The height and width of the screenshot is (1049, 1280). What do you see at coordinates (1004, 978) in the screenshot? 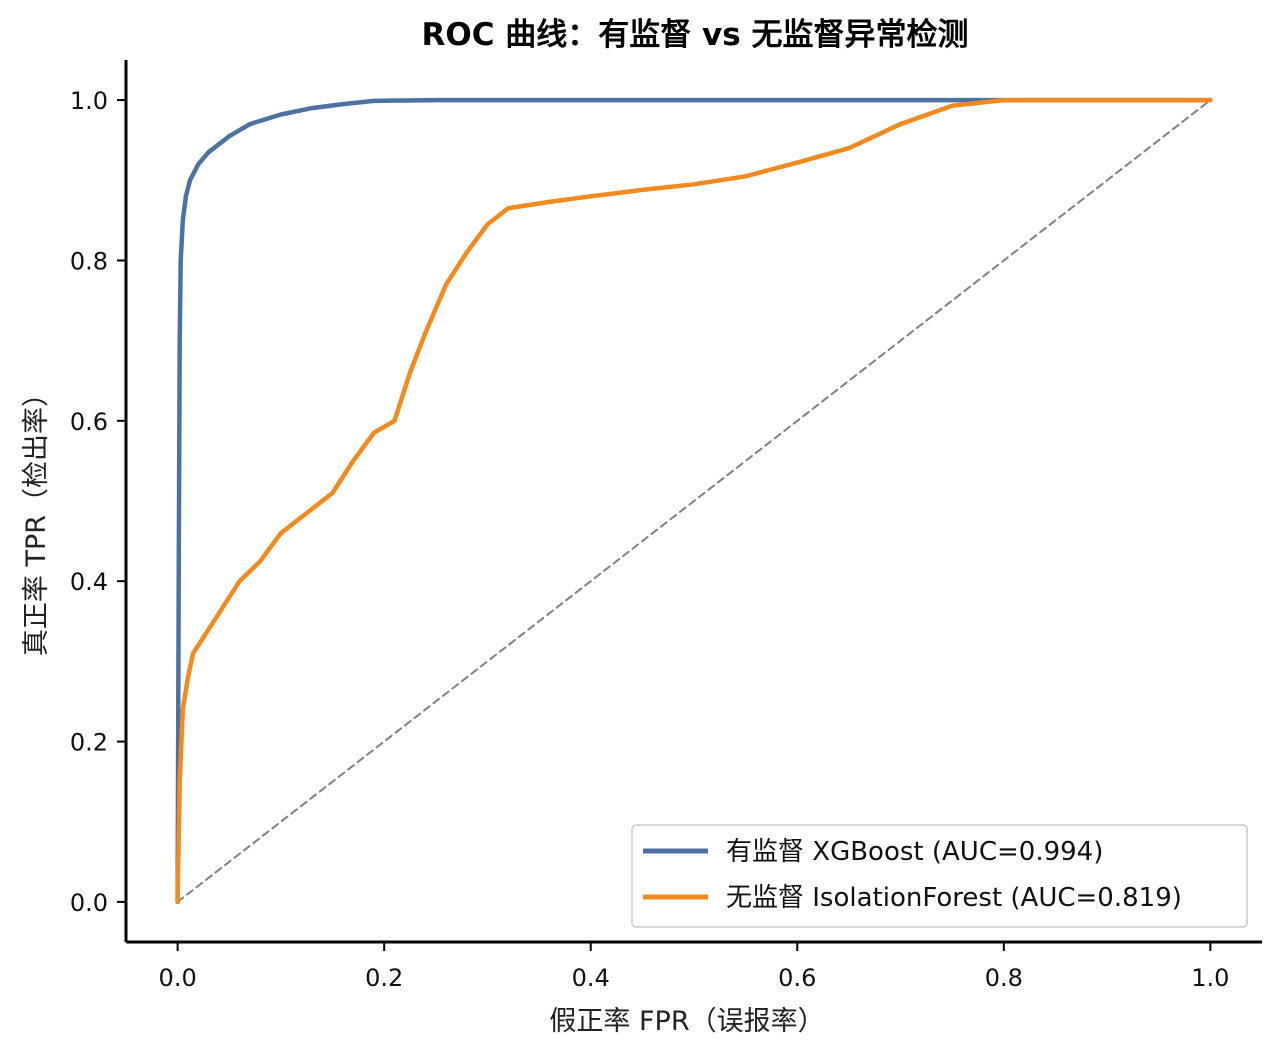
I see `x-tick-label: 0.8` at bounding box center [1004, 978].